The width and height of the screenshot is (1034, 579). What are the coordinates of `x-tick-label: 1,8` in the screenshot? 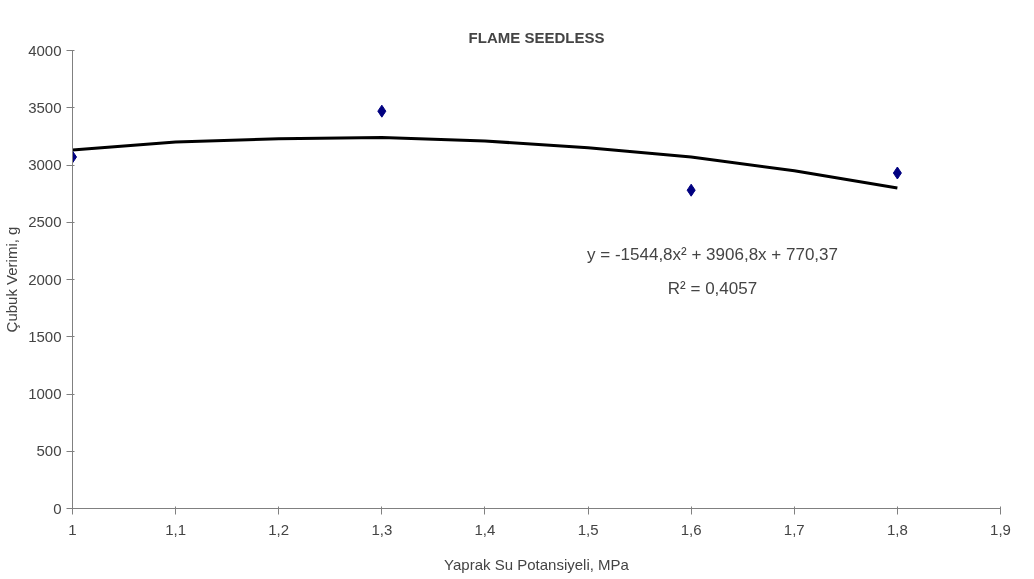 It's located at (897, 529).